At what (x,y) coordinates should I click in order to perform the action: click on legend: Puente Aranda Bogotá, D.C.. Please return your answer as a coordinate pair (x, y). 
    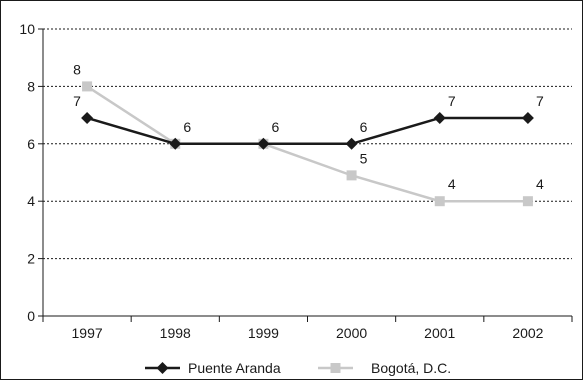
    Looking at the image, I should click on (298, 368).